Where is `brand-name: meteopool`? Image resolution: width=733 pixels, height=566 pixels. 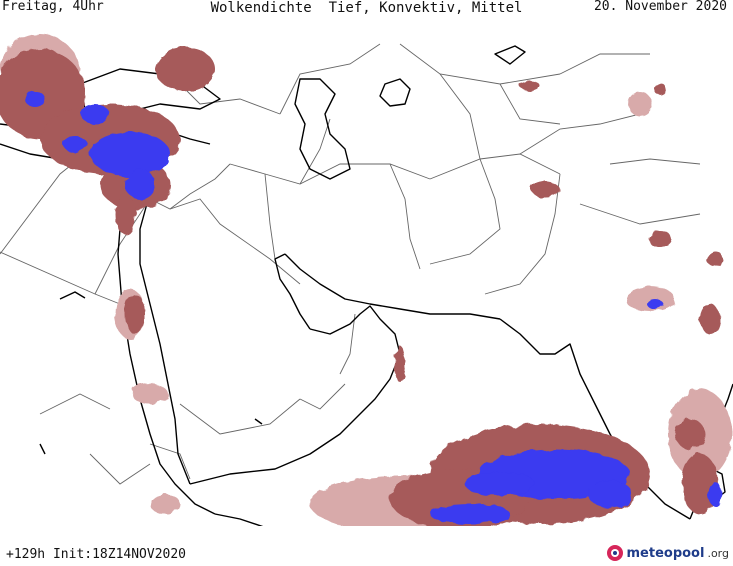 brand-name: meteopool is located at coordinates (665, 553).